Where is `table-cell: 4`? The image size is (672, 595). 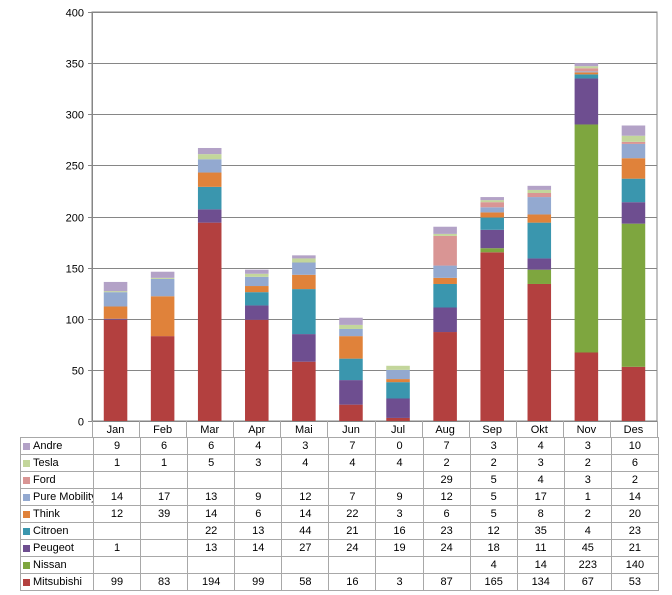 table-cell: 4 is located at coordinates (493, 565).